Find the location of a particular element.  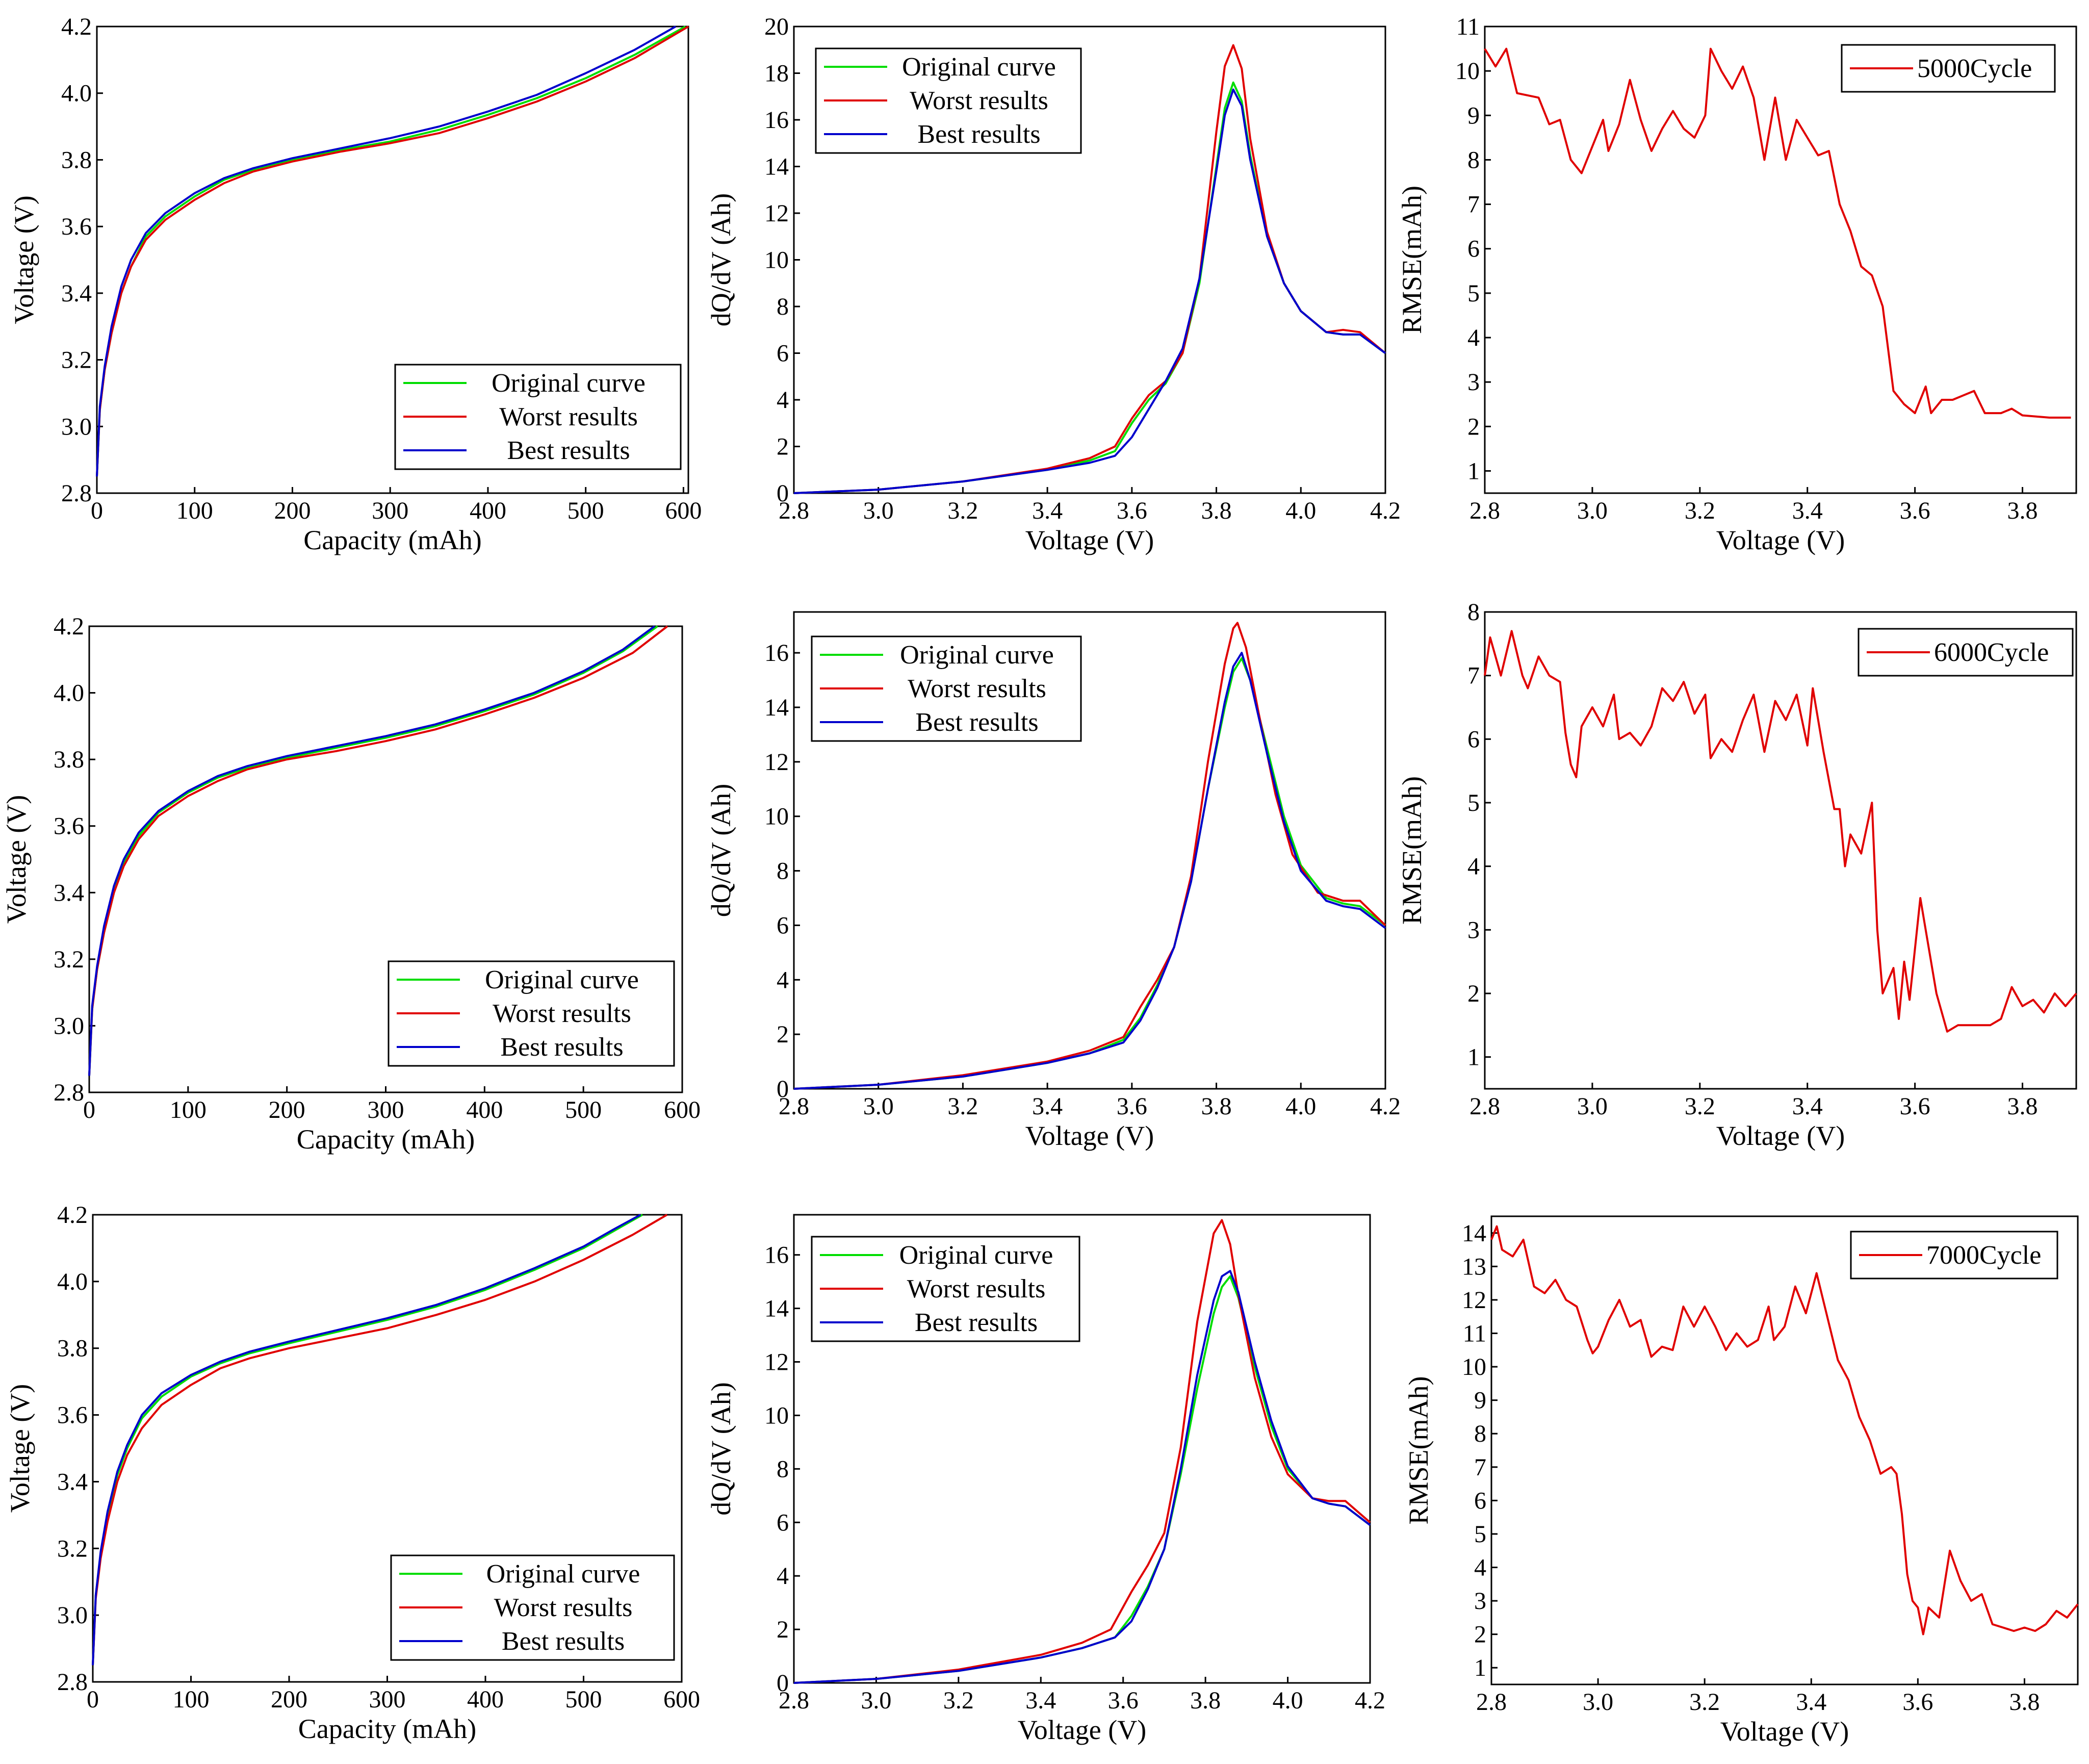

y-tick-label: 3.2 is located at coordinates (69, 960).